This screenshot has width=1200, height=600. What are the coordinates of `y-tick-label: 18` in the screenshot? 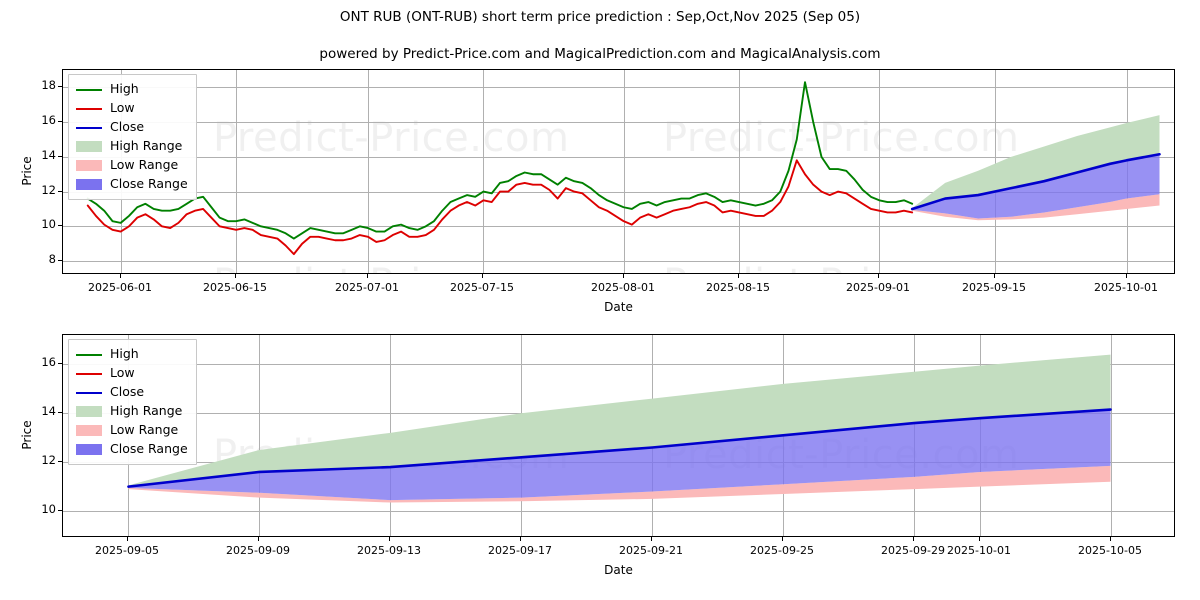 It's located at (48, 85).